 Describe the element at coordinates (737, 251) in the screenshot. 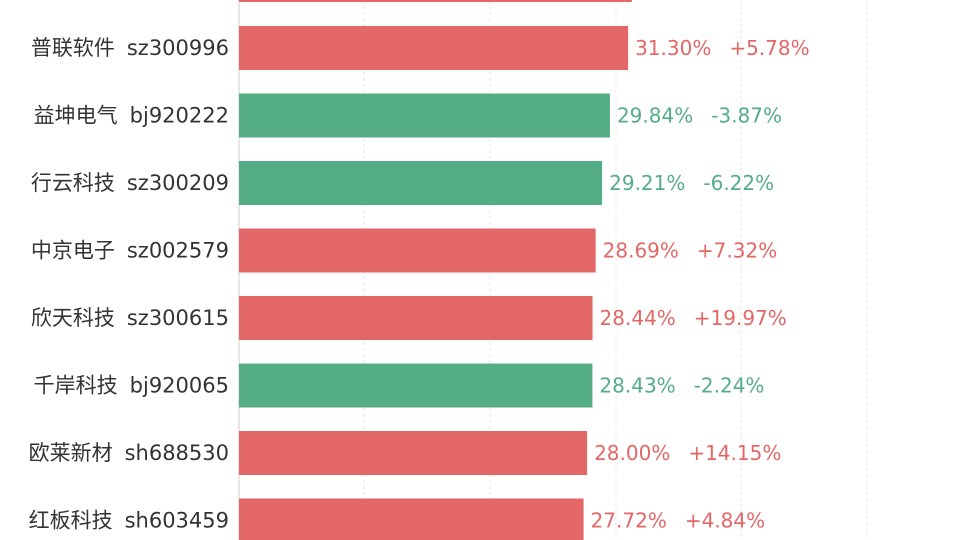

I see `change-label-sz002579: +7.32%` at that location.